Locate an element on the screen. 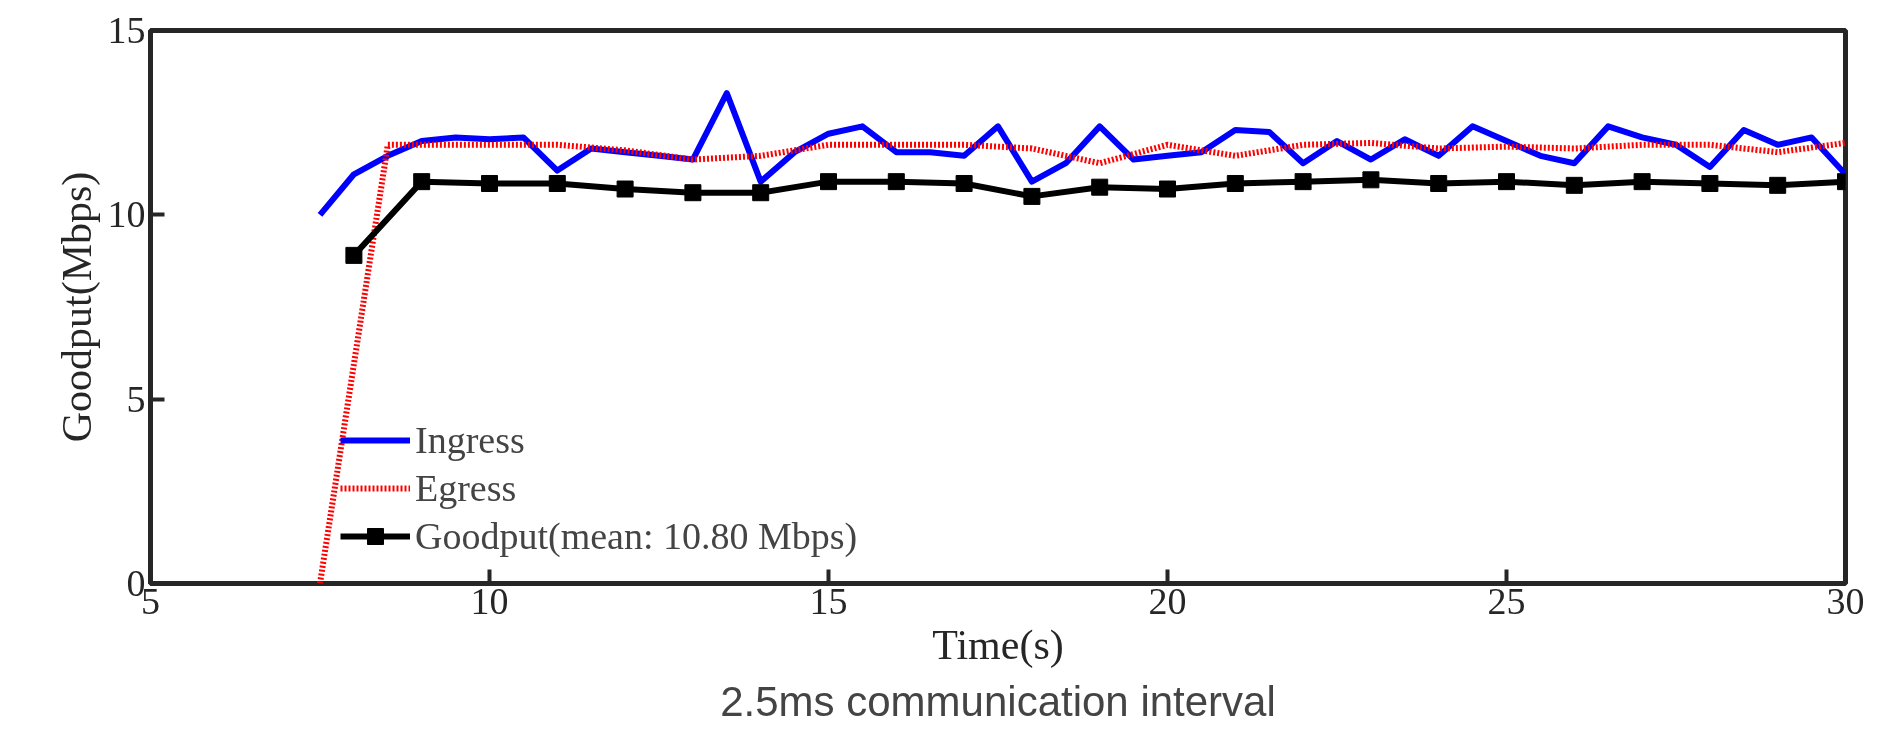 The height and width of the screenshot is (729, 1885). legend-label: Egress is located at coordinates (466, 488).